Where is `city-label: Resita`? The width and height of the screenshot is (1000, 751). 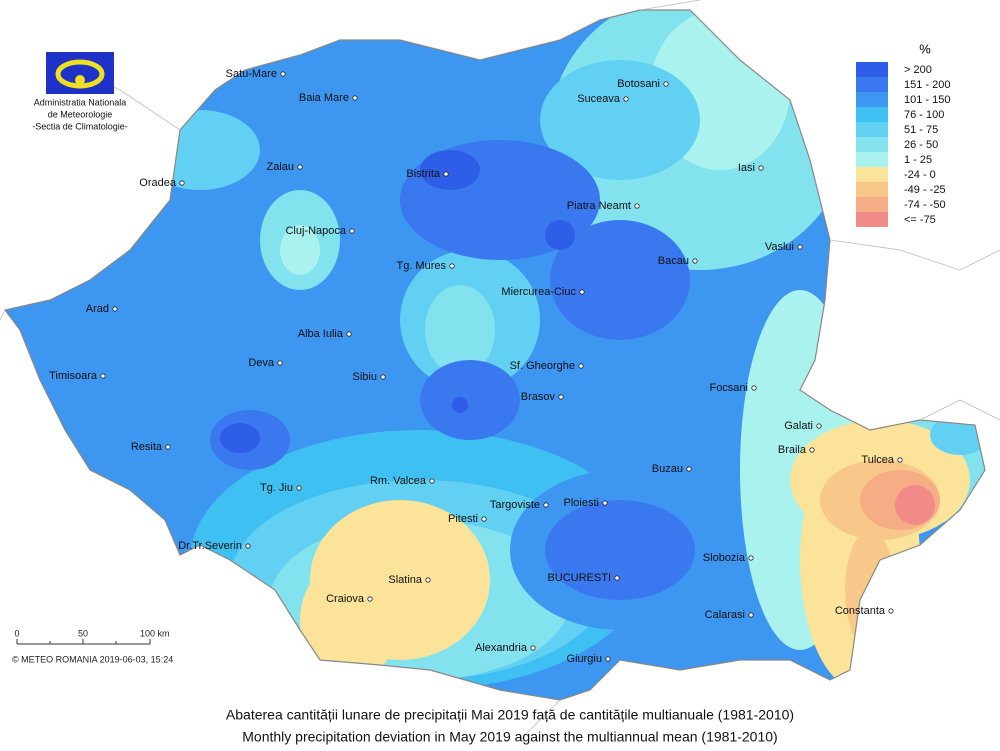
city-label: Resita is located at coordinates (147, 447).